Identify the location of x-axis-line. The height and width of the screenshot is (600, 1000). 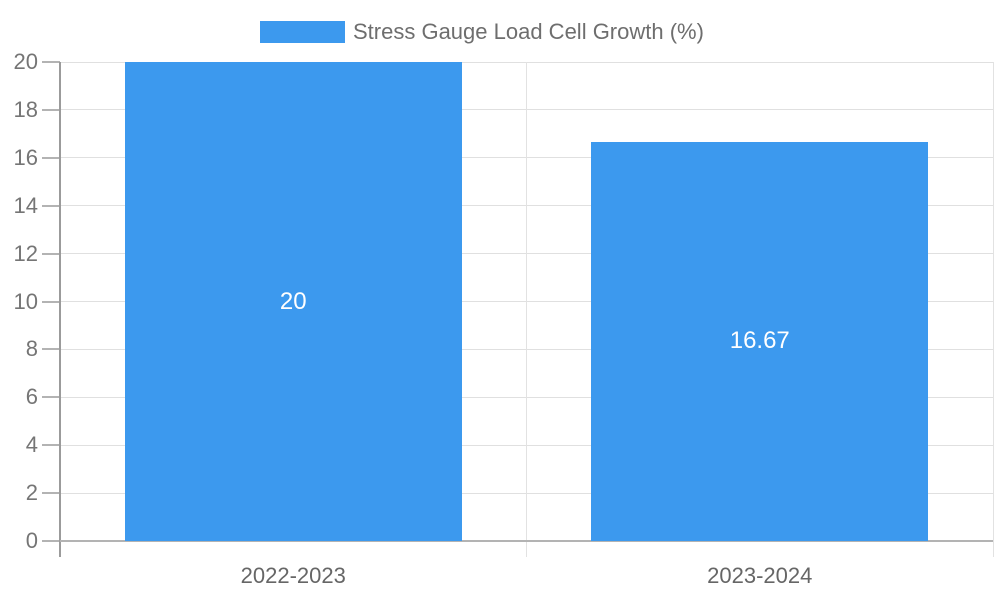
(526, 541).